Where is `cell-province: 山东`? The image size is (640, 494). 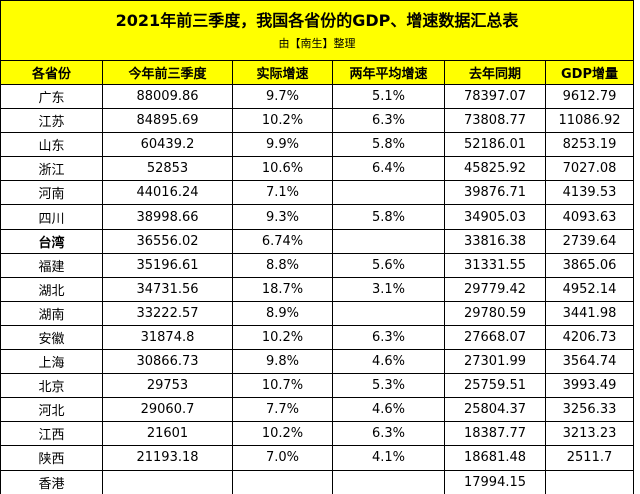 cell-province: 山东 is located at coordinates (51, 145).